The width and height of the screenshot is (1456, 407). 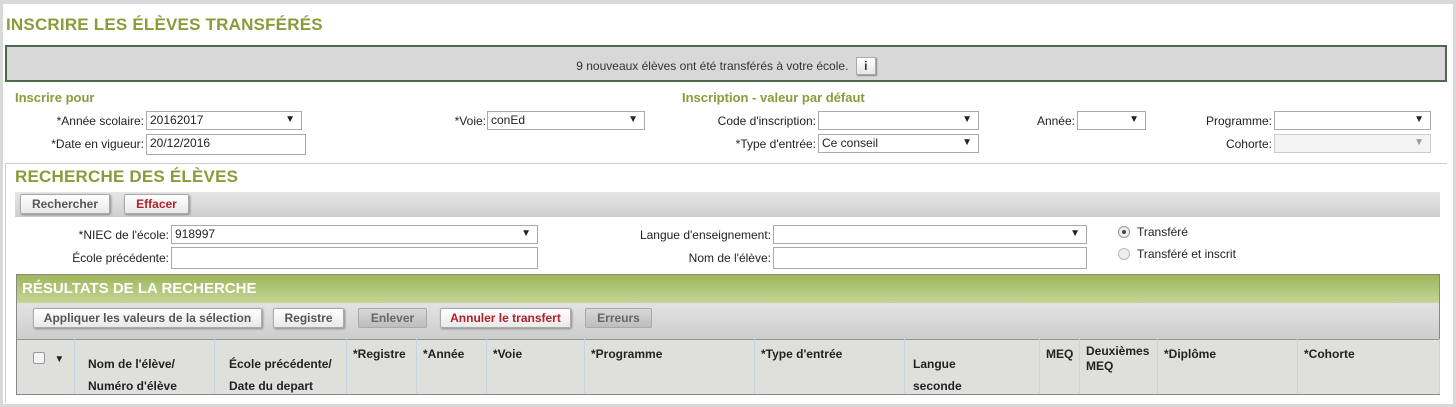 I want to click on annee-scolaire-select: 20162017 ▼, so click(x=224, y=120).